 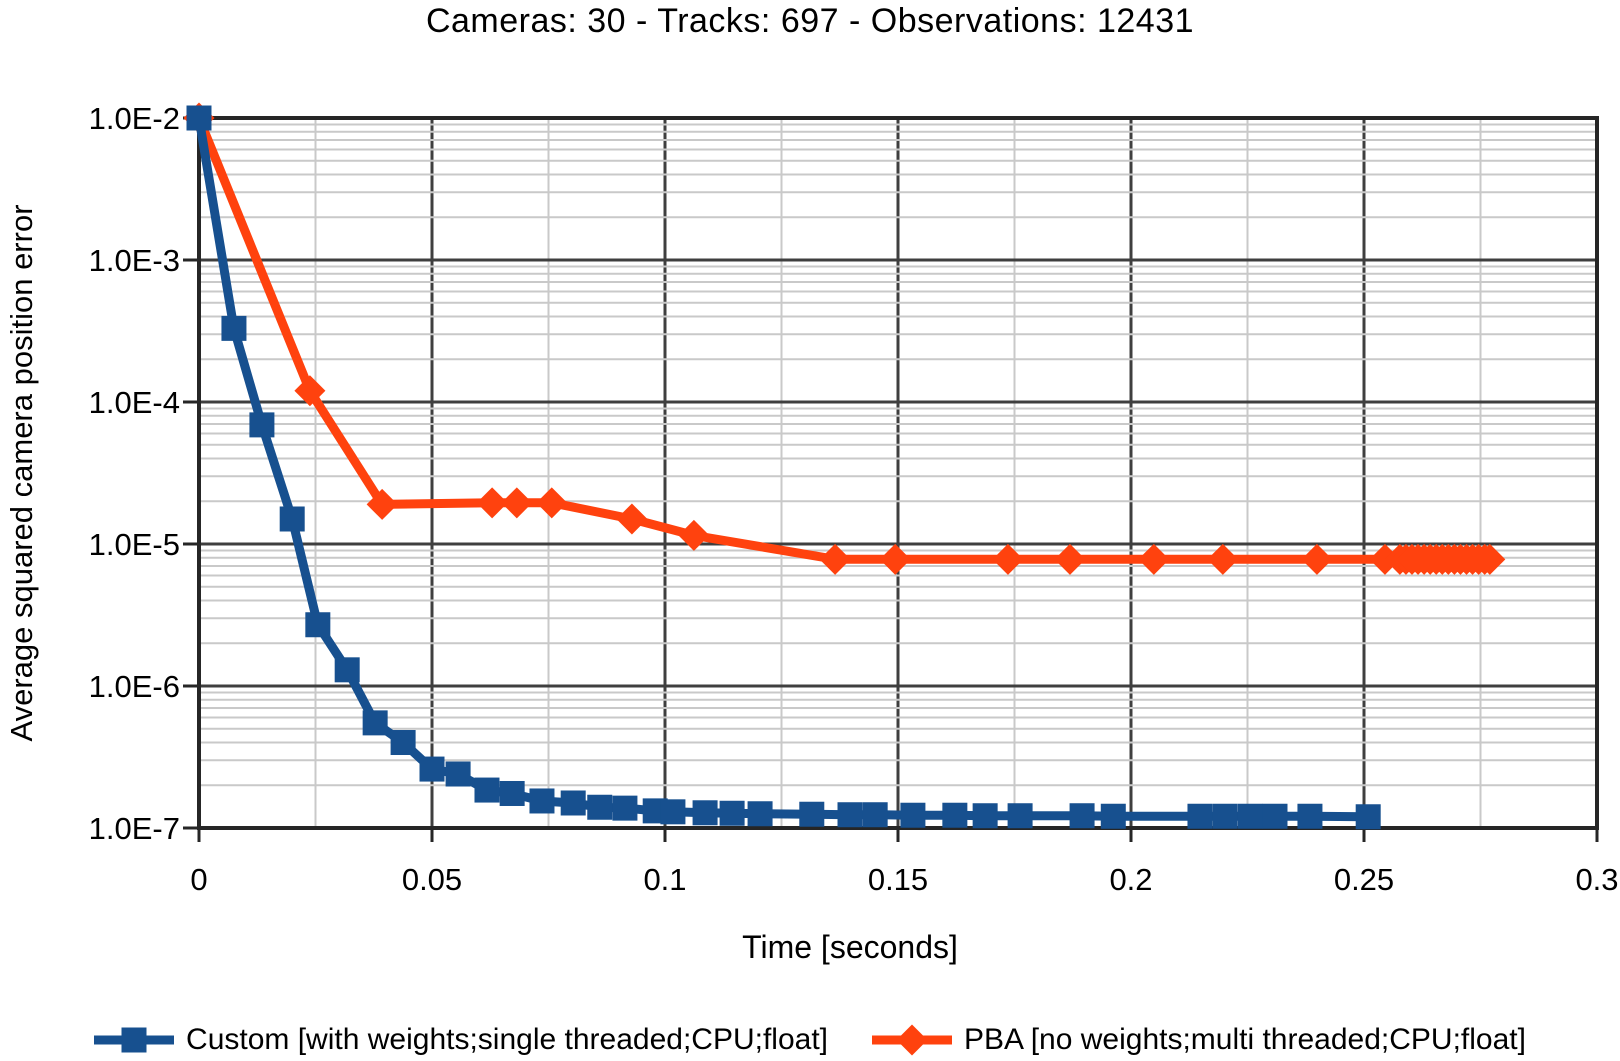 What do you see at coordinates (664, 879) in the screenshot?
I see `svg-text: 0.1` at bounding box center [664, 879].